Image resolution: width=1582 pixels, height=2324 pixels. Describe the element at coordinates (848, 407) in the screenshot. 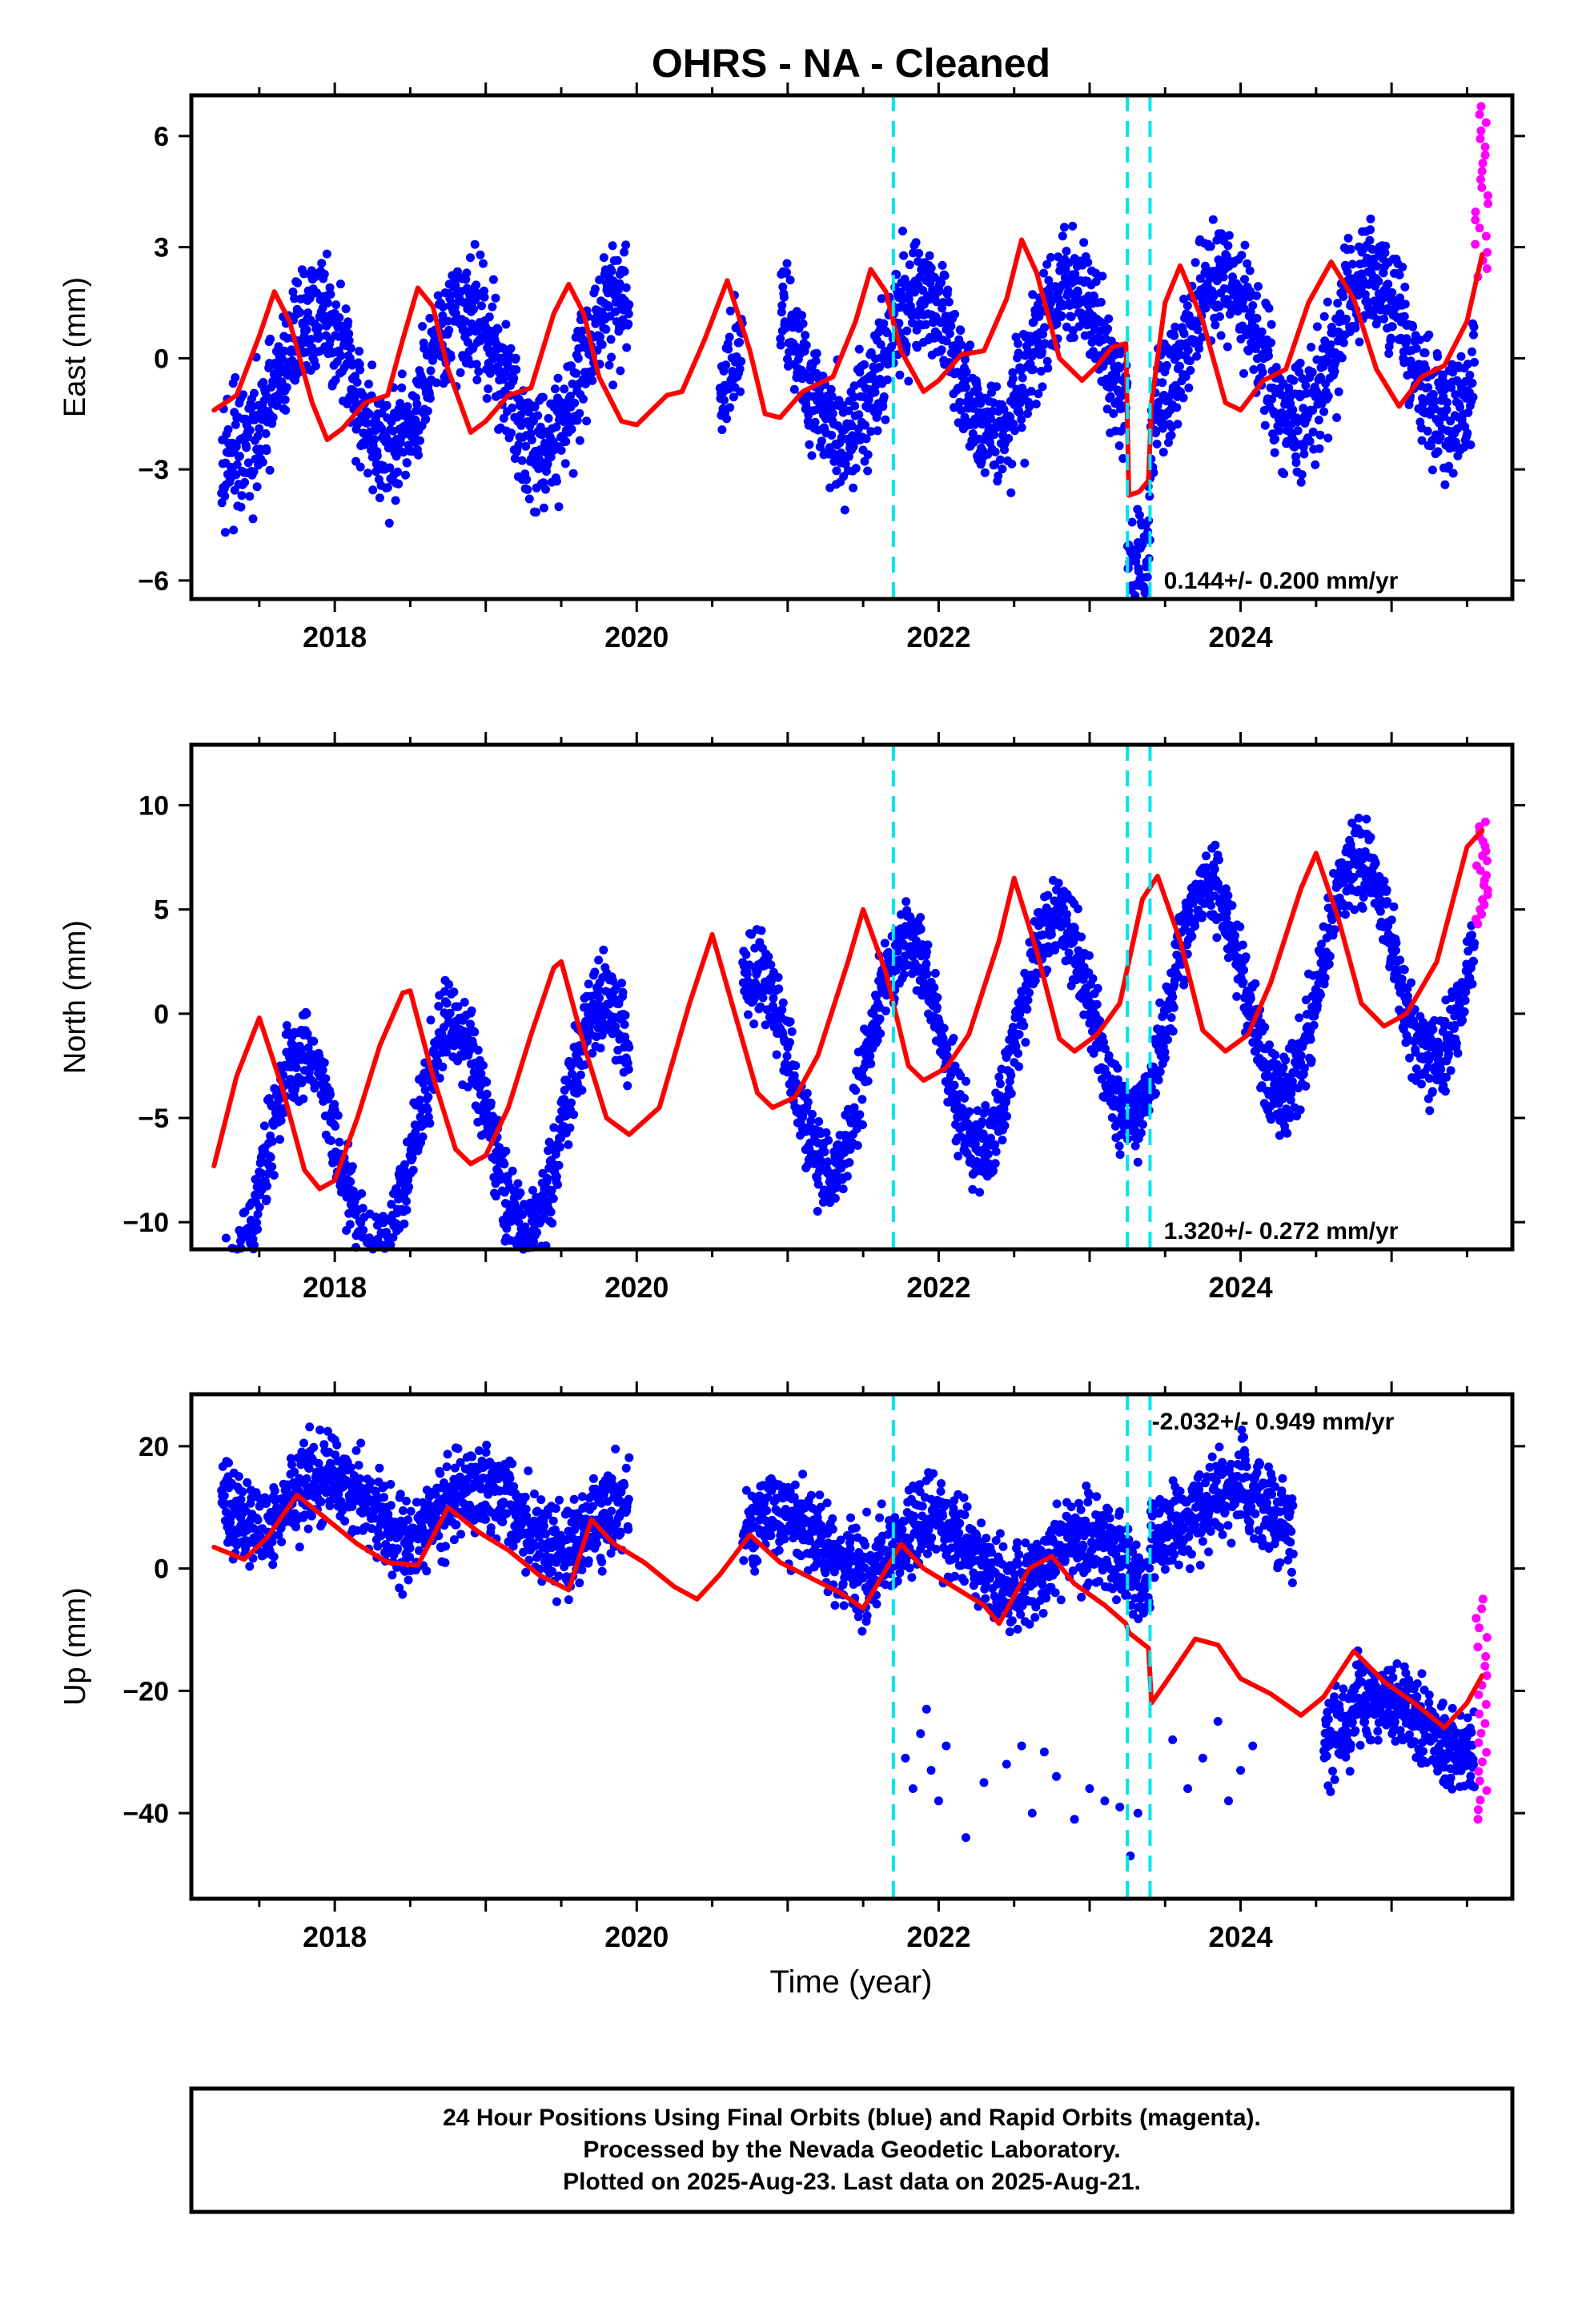

I see `final-orbit-points` at that location.